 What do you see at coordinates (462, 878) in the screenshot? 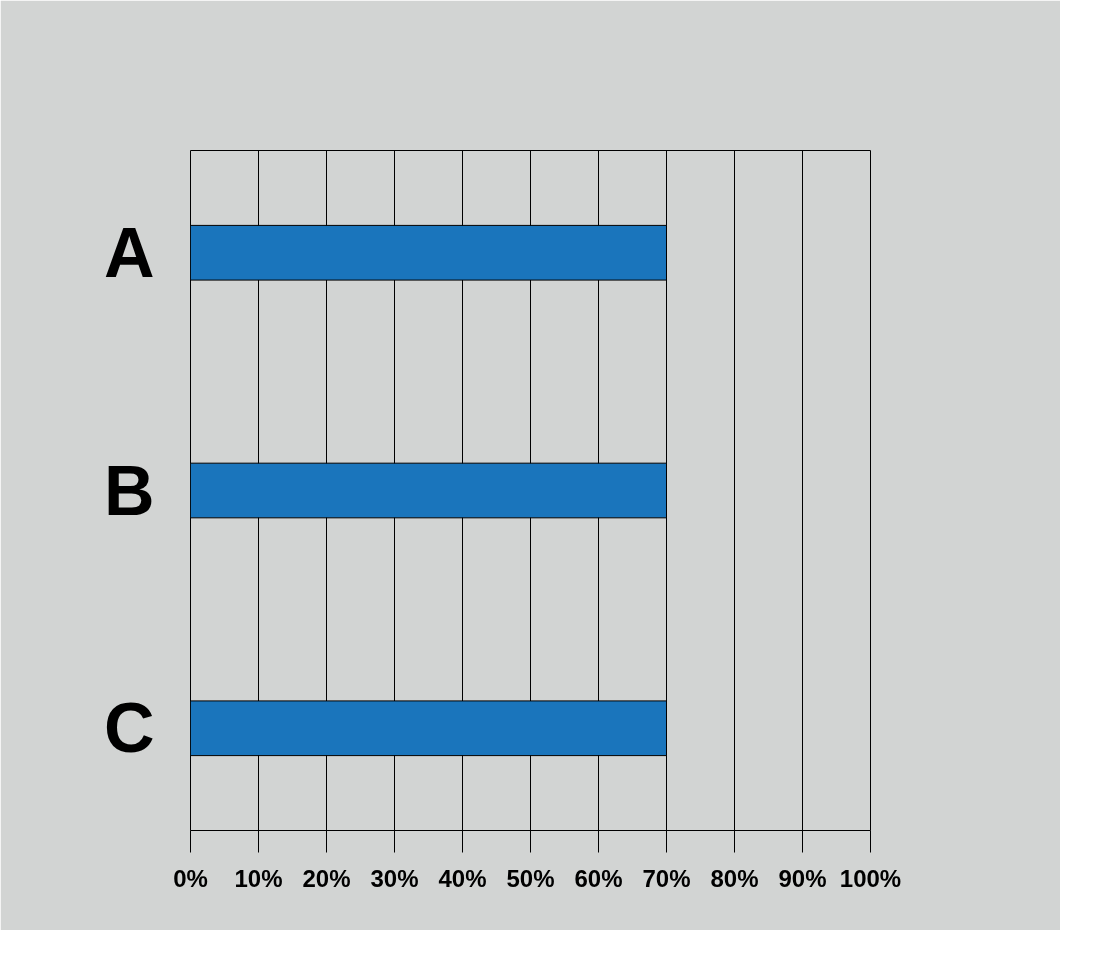
I see `x-tick-label: 40%` at bounding box center [462, 878].